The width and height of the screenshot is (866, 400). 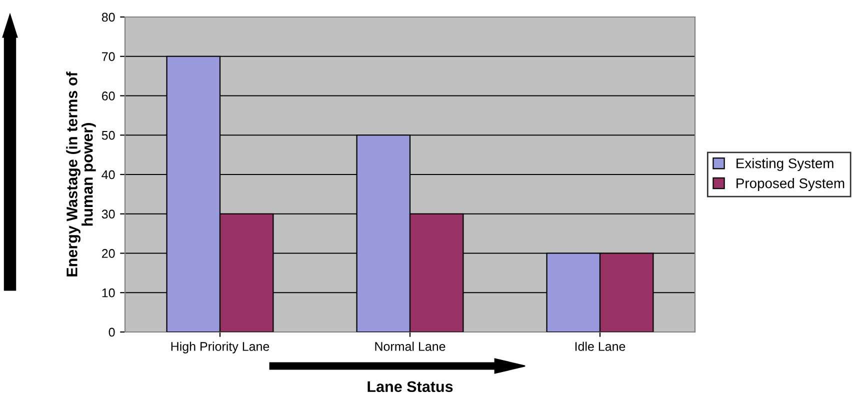 I want to click on x-tick-label: Normal Lane, so click(x=410, y=346).